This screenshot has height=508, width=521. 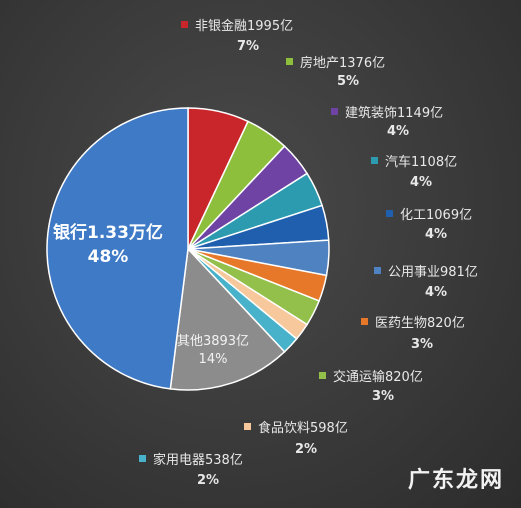 What do you see at coordinates (420, 323) in the screenshot?
I see `slice-label-name: 医药生物820亿` at bounding box center [420, 323].